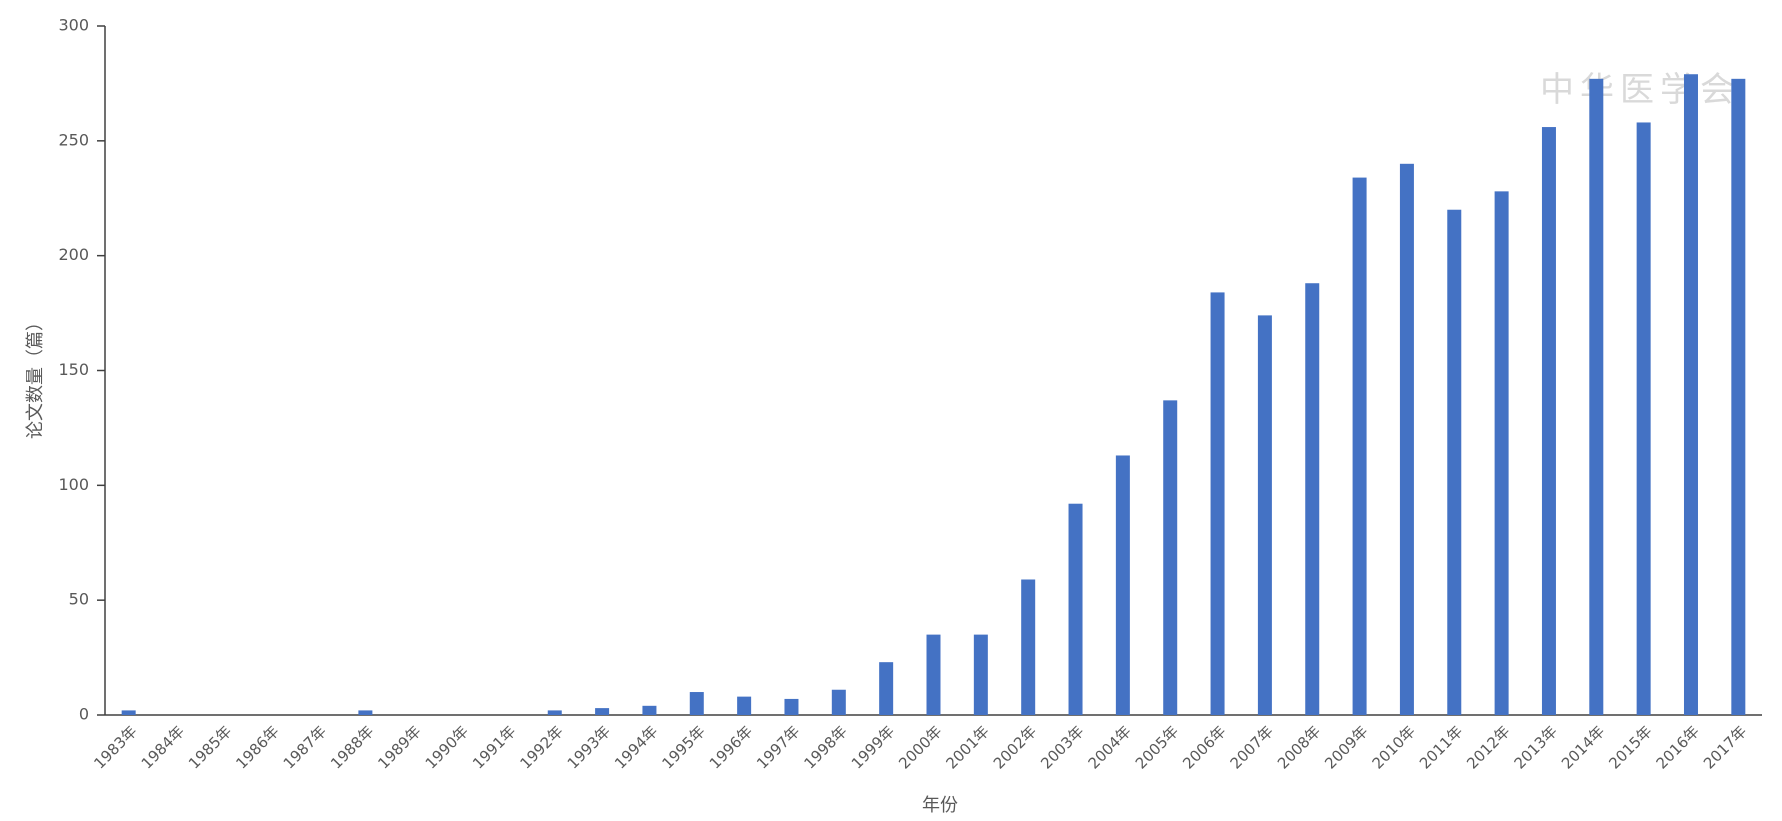  I want to click on y-tick-label: 200, so click(73, 254).